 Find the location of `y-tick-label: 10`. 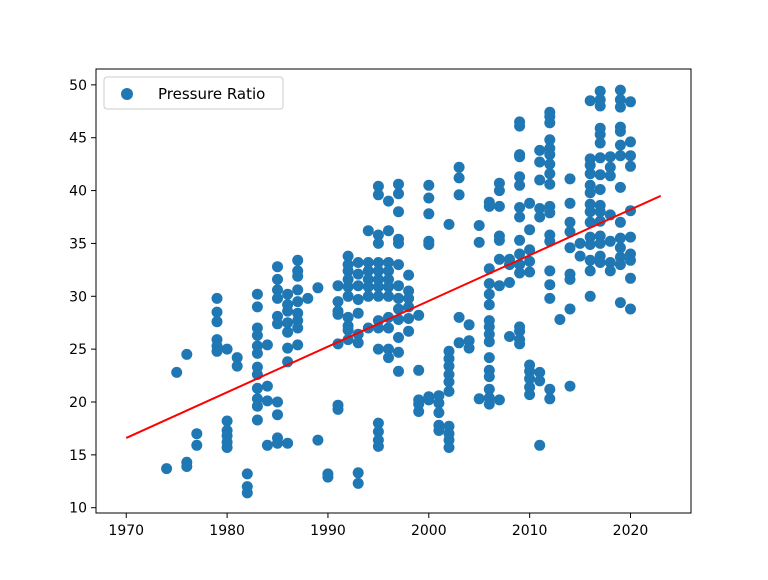

y-tick-label: 10 is located at coordinates (78, 509).